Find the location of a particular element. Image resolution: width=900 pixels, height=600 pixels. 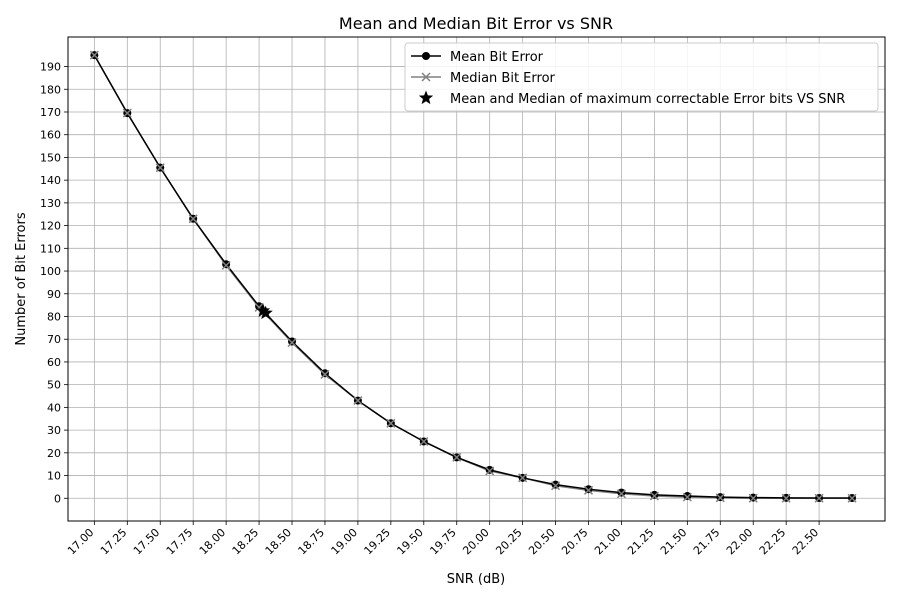

legend-mean-label: Mean Bit Error is located at coordinates (497, 57).